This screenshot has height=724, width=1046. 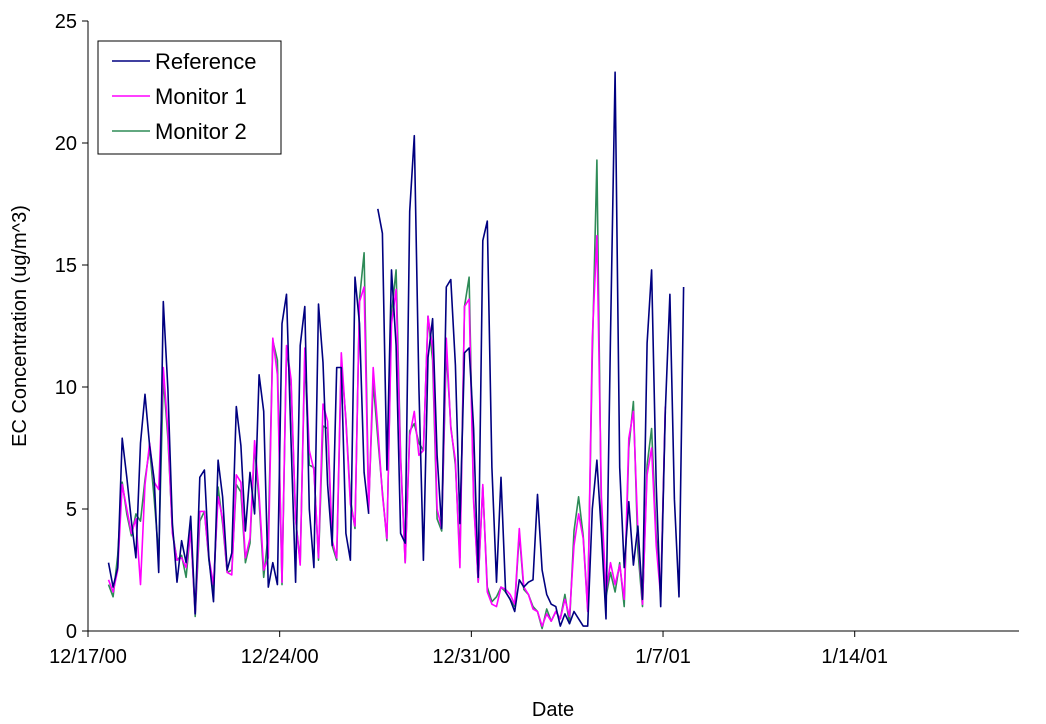 I want to click on legend: Reference Monitor 1 Monitor 2, so click(x=189, y=97).